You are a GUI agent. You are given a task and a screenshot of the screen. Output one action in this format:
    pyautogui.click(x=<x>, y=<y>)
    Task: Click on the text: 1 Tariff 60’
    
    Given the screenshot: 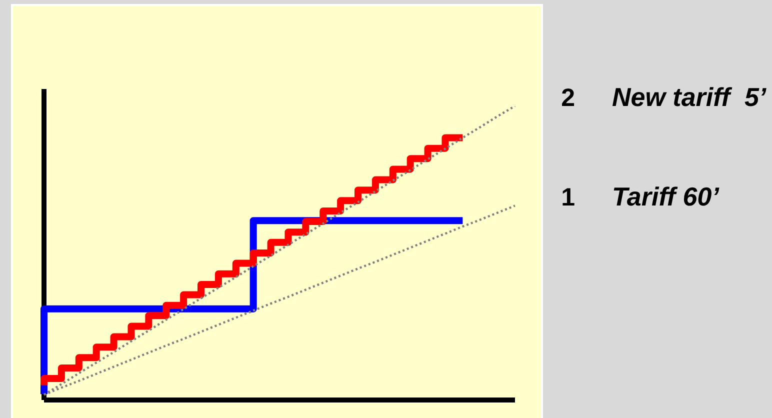 What is the action you would take?
    pyautogui.click(x=640, y=197)
    